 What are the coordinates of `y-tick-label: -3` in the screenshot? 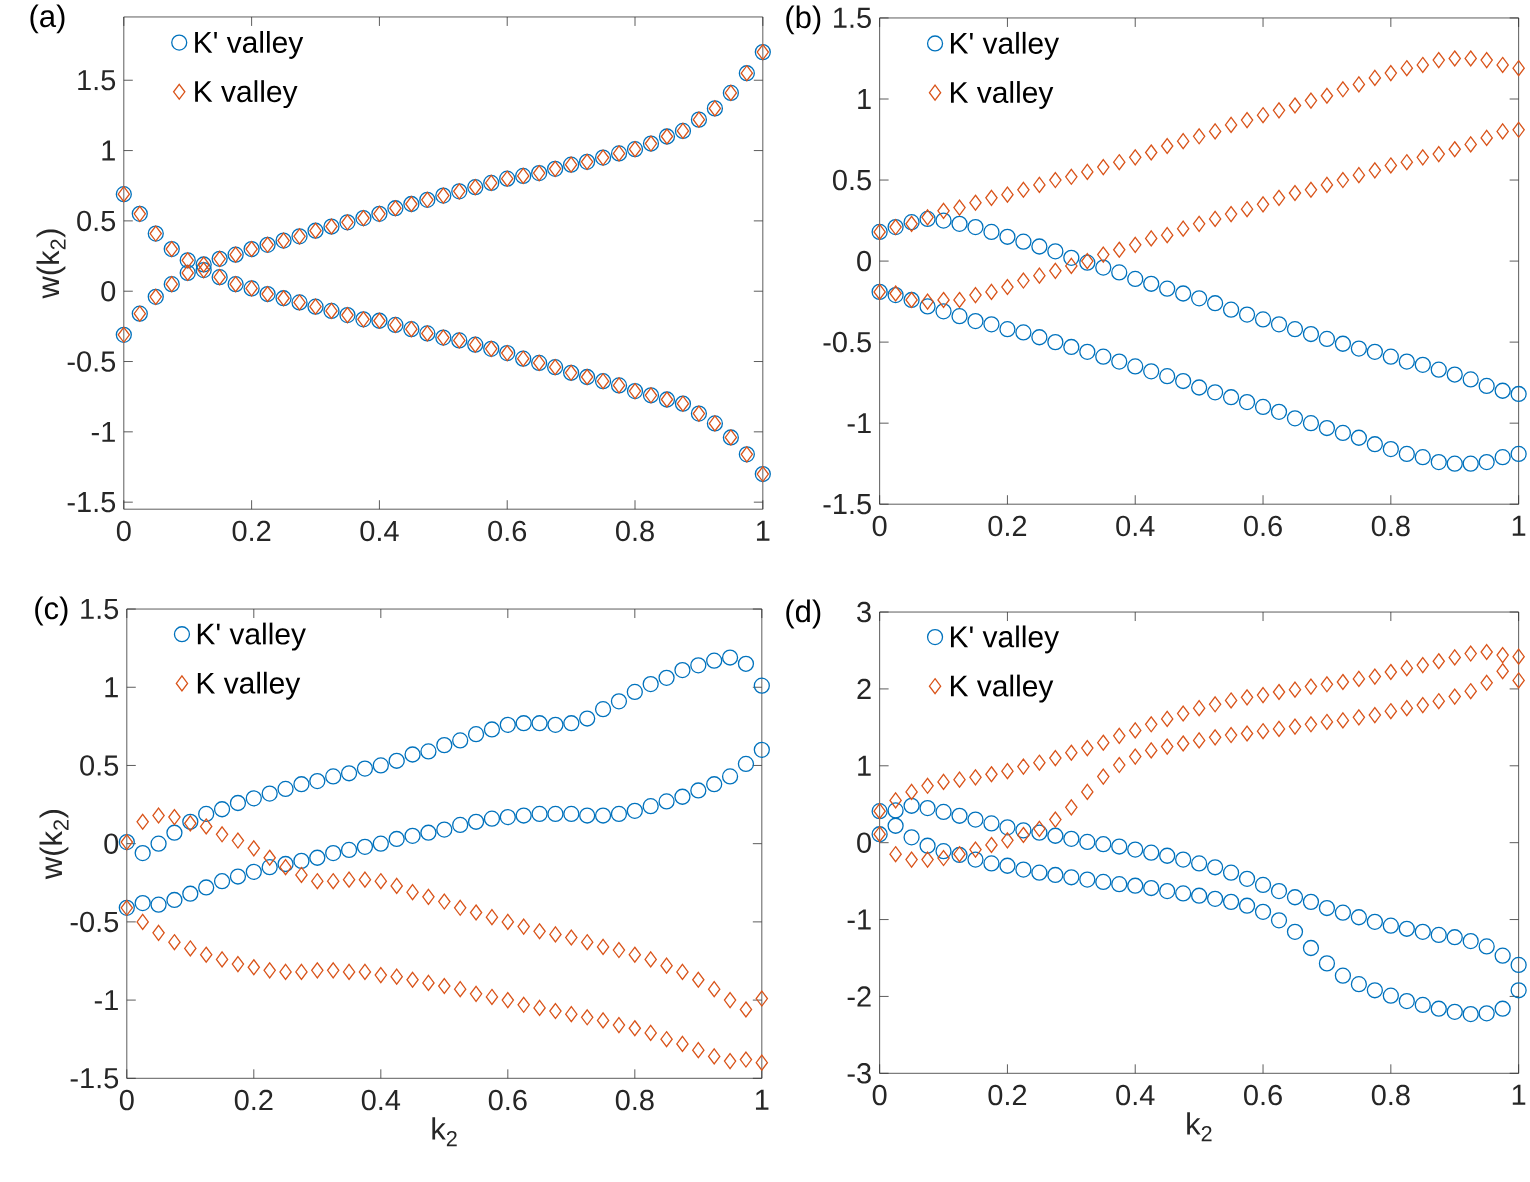 It's located at (859, 1073).